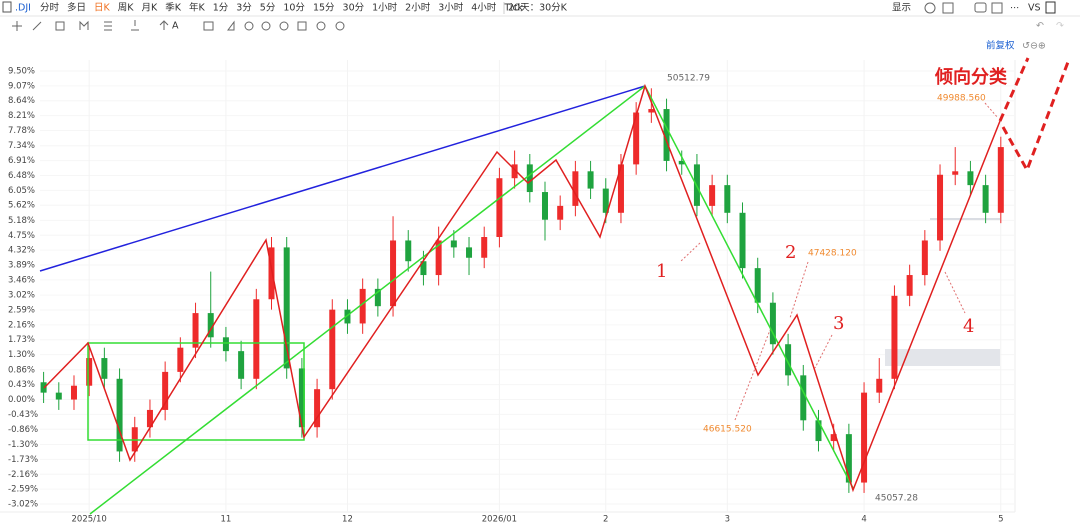  Describe the element at coordinates (1034, 8) in the screenshot. I see `compare-button: VS` at that location.